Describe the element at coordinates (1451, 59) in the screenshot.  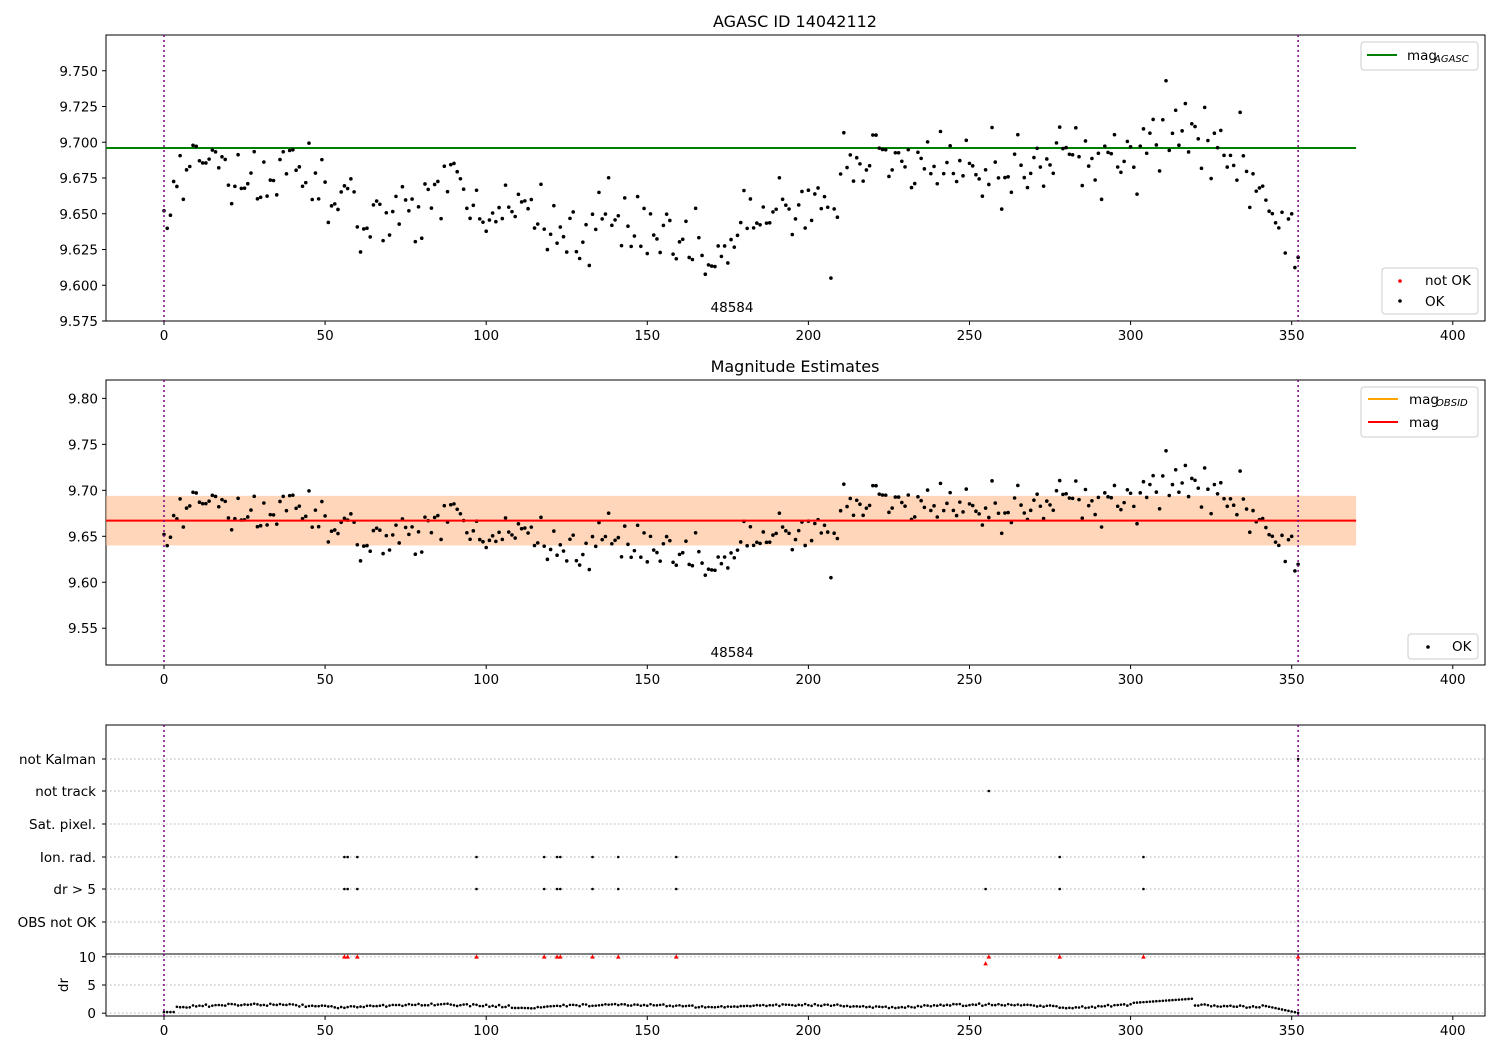
I see `legend-sub-agasc: AGASC` at that location.